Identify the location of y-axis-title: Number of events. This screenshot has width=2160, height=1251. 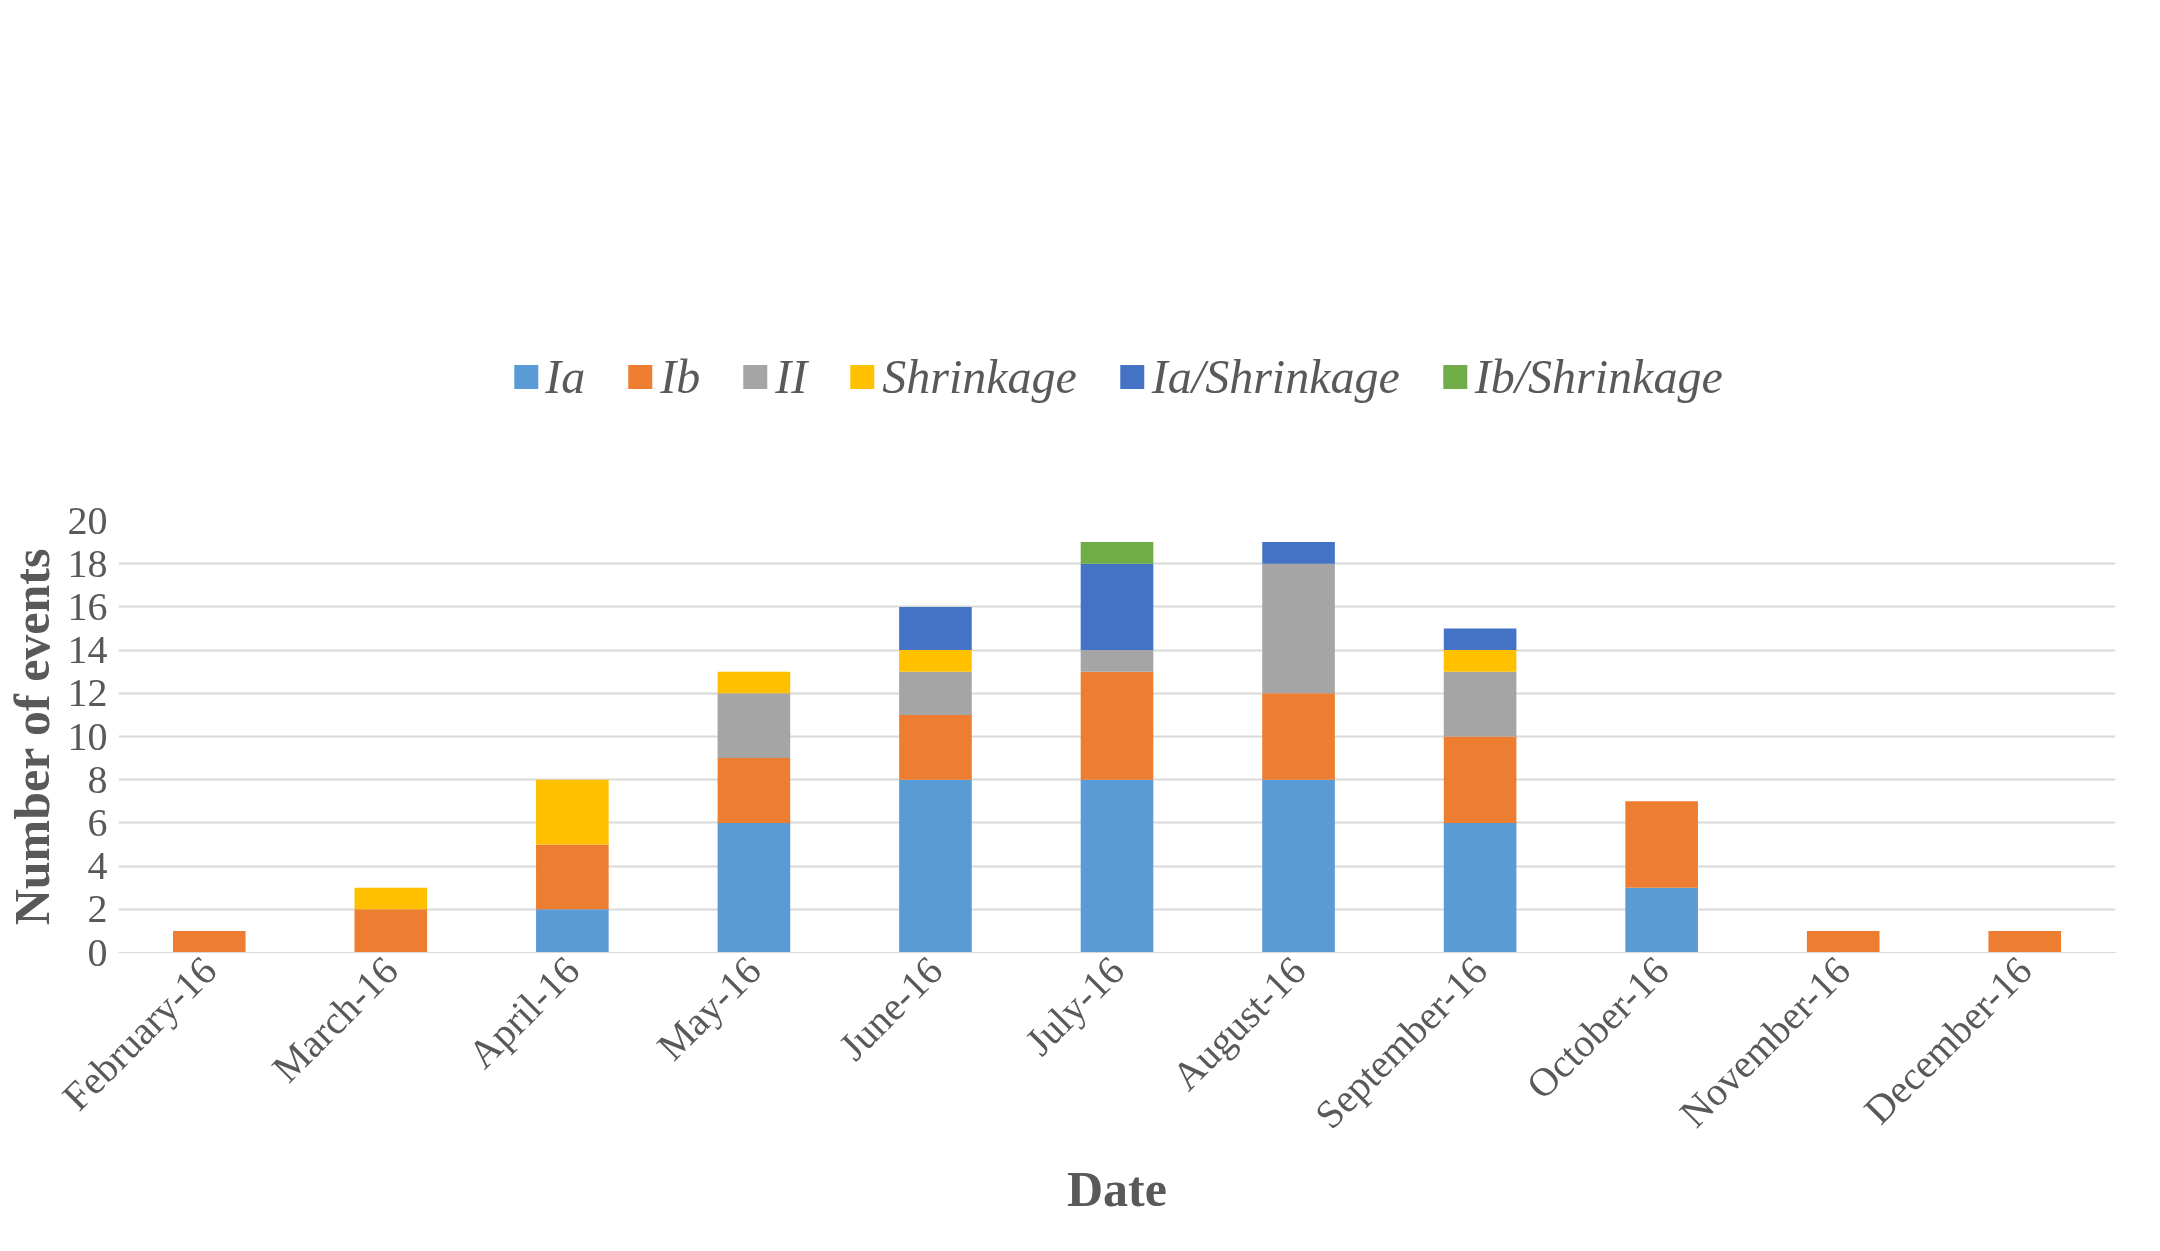
(31, 737).